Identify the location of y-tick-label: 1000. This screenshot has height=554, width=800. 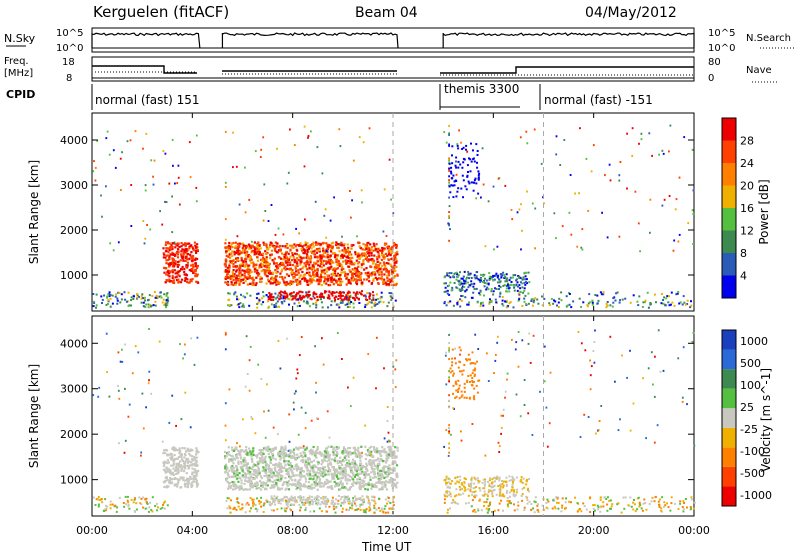
(74, 275).